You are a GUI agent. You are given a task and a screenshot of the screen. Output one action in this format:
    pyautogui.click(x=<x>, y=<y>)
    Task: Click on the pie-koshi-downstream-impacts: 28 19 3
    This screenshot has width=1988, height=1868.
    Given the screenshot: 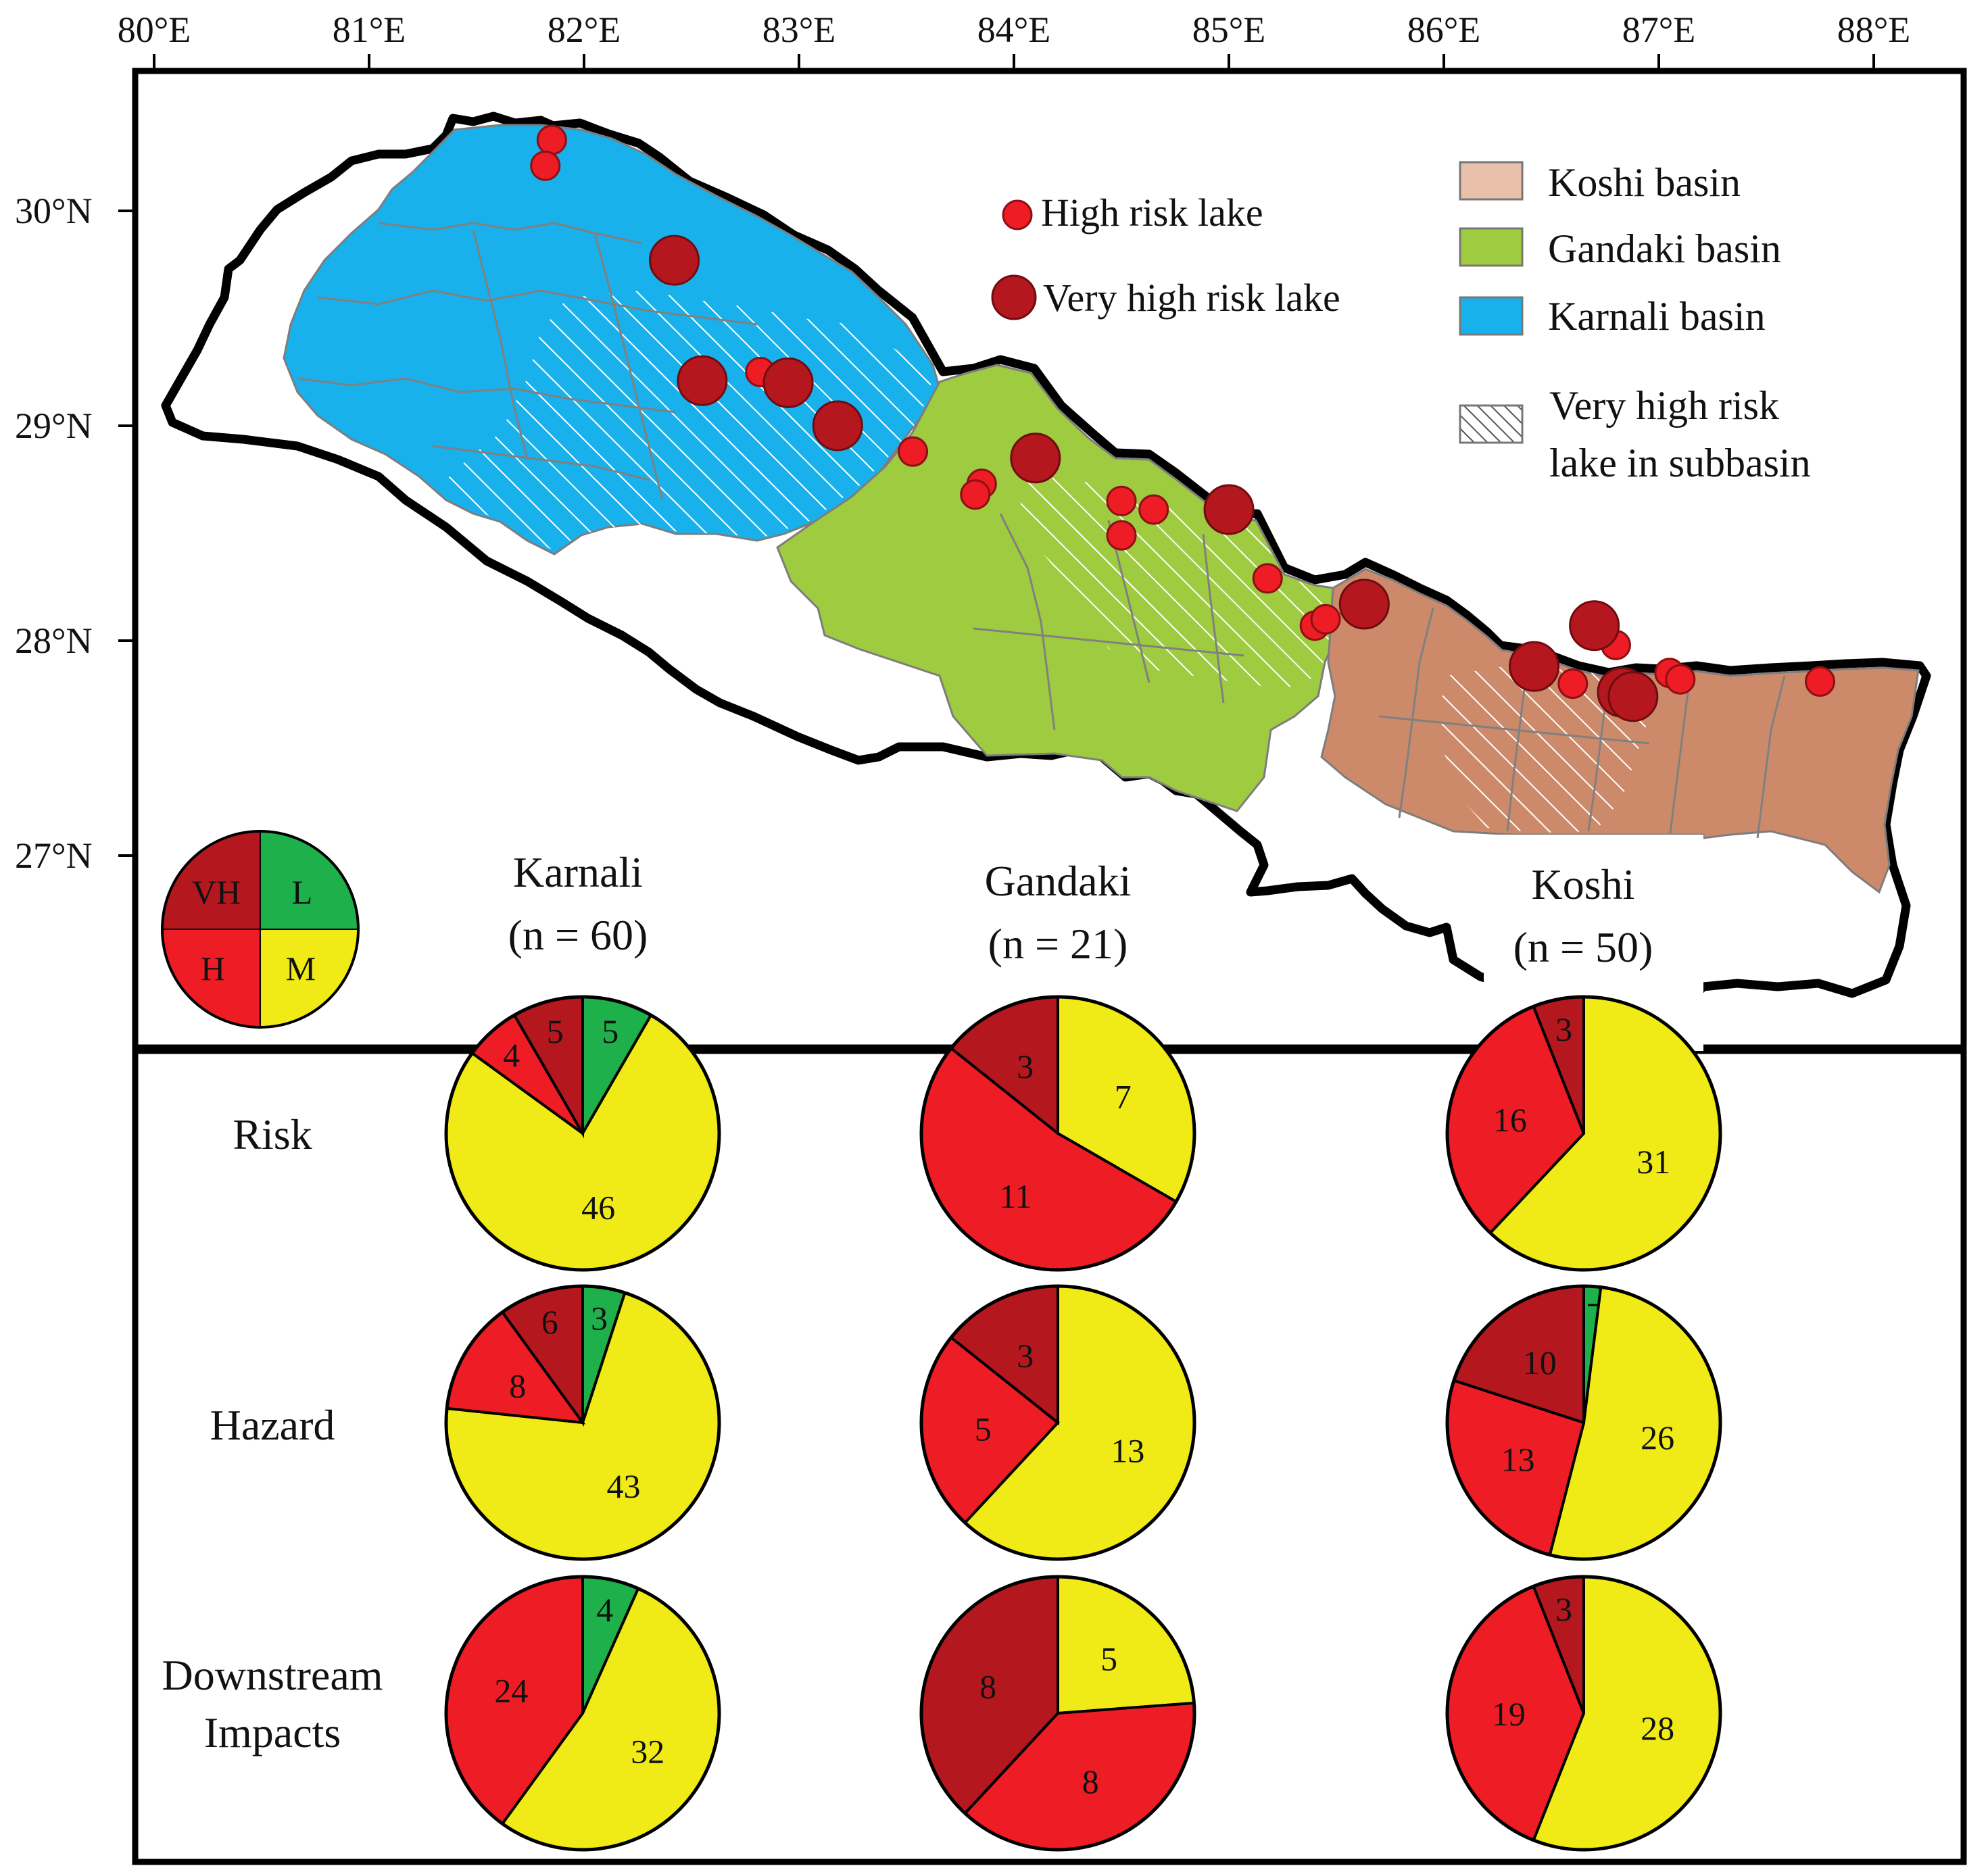 What is the action you would take?
    pyautogui.click(x=1583, y=1713)
    